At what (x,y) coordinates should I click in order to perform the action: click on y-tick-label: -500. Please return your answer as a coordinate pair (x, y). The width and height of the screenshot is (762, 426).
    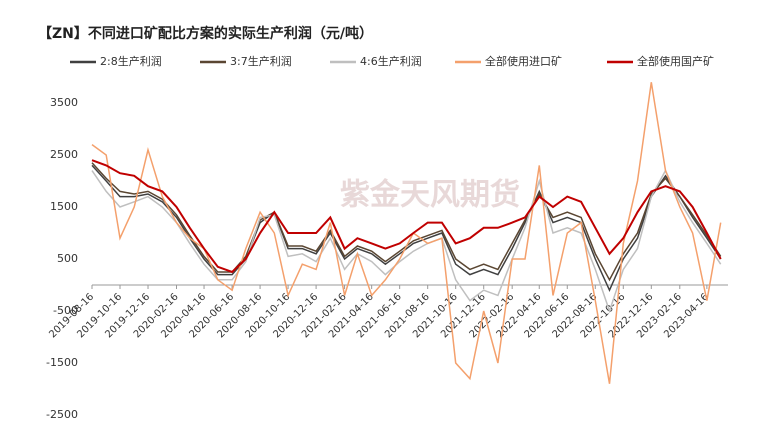
    Looking at the image, I should click on (65, 310).